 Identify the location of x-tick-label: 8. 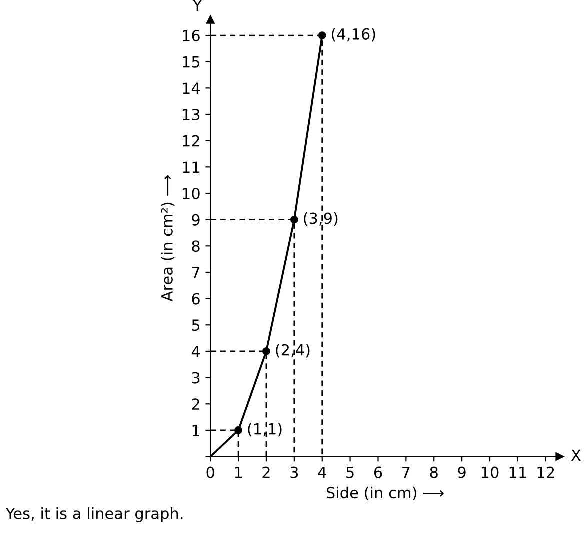
(434, 472).